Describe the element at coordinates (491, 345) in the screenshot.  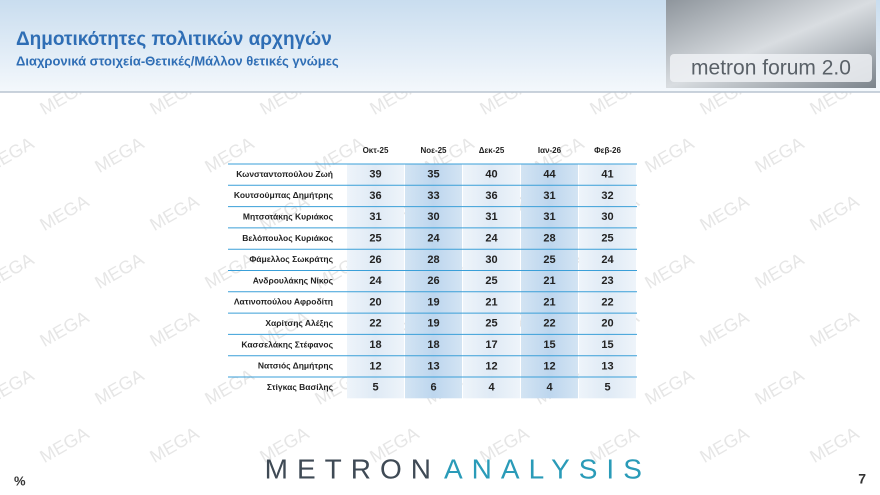
I see `cell-value: 17` at that location.